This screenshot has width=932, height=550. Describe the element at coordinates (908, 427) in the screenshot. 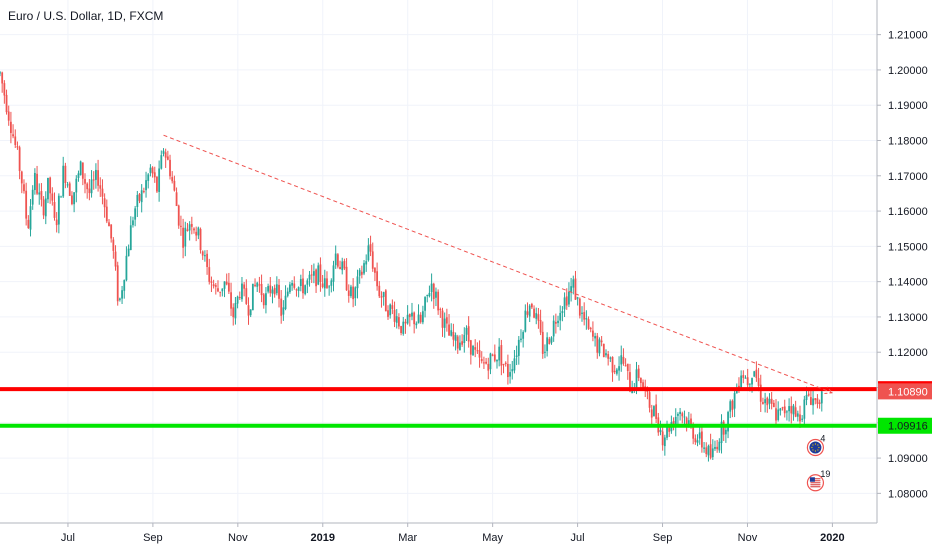

I see `support-price-label: 1.09916` at that location.